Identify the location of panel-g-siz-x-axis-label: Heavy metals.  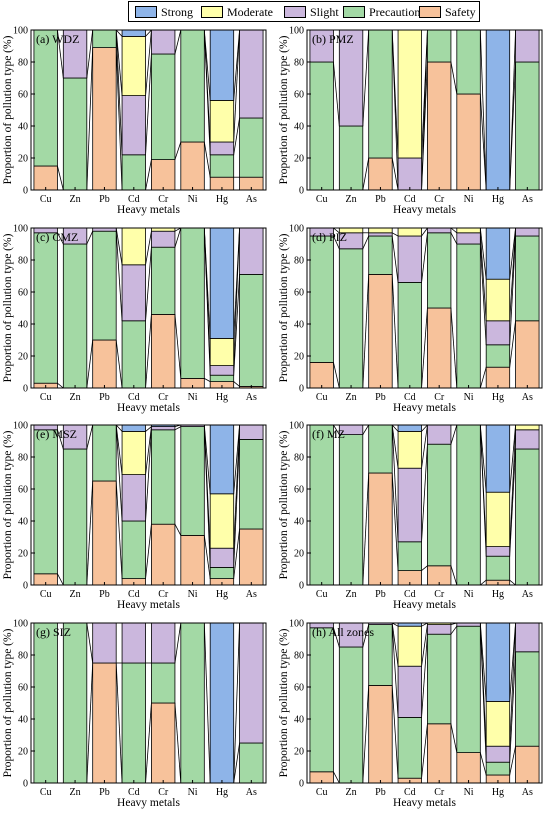
(148, 803).